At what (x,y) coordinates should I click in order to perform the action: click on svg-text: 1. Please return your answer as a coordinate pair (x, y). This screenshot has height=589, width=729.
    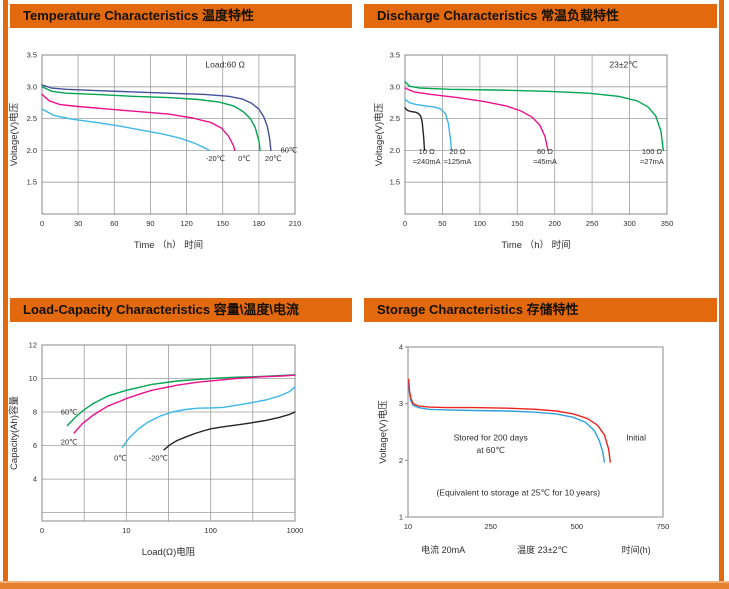
    Looking at the image, I should click on (401, 517).